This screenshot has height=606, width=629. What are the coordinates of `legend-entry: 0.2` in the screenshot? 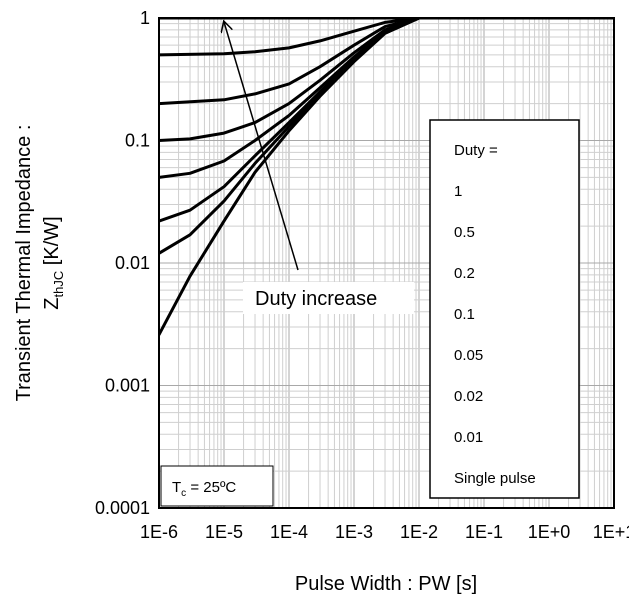 It's located at (464, 273).